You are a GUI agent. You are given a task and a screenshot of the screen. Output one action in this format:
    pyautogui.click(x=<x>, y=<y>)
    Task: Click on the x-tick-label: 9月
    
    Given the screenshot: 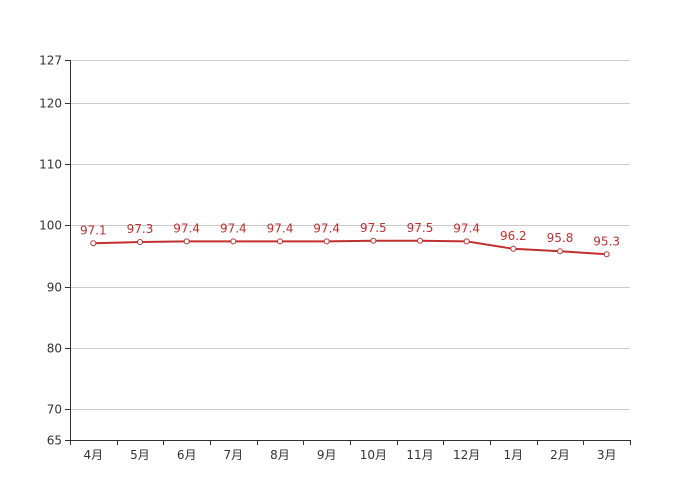 What is the action you would take?
    pyautogui.click(x=327, y=455)
    